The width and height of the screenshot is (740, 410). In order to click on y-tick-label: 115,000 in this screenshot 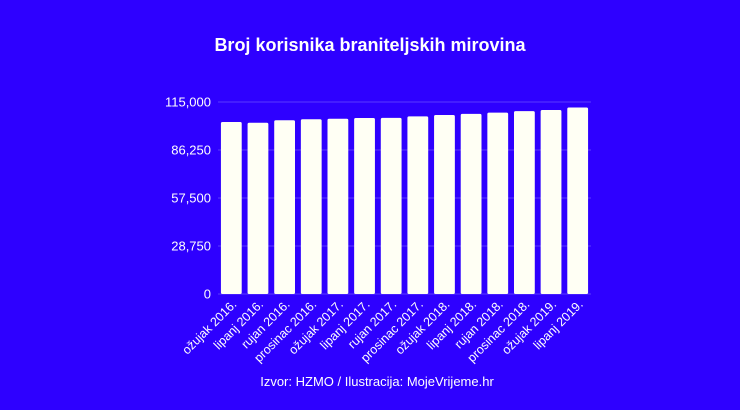, I will do `click(188, 102)`.